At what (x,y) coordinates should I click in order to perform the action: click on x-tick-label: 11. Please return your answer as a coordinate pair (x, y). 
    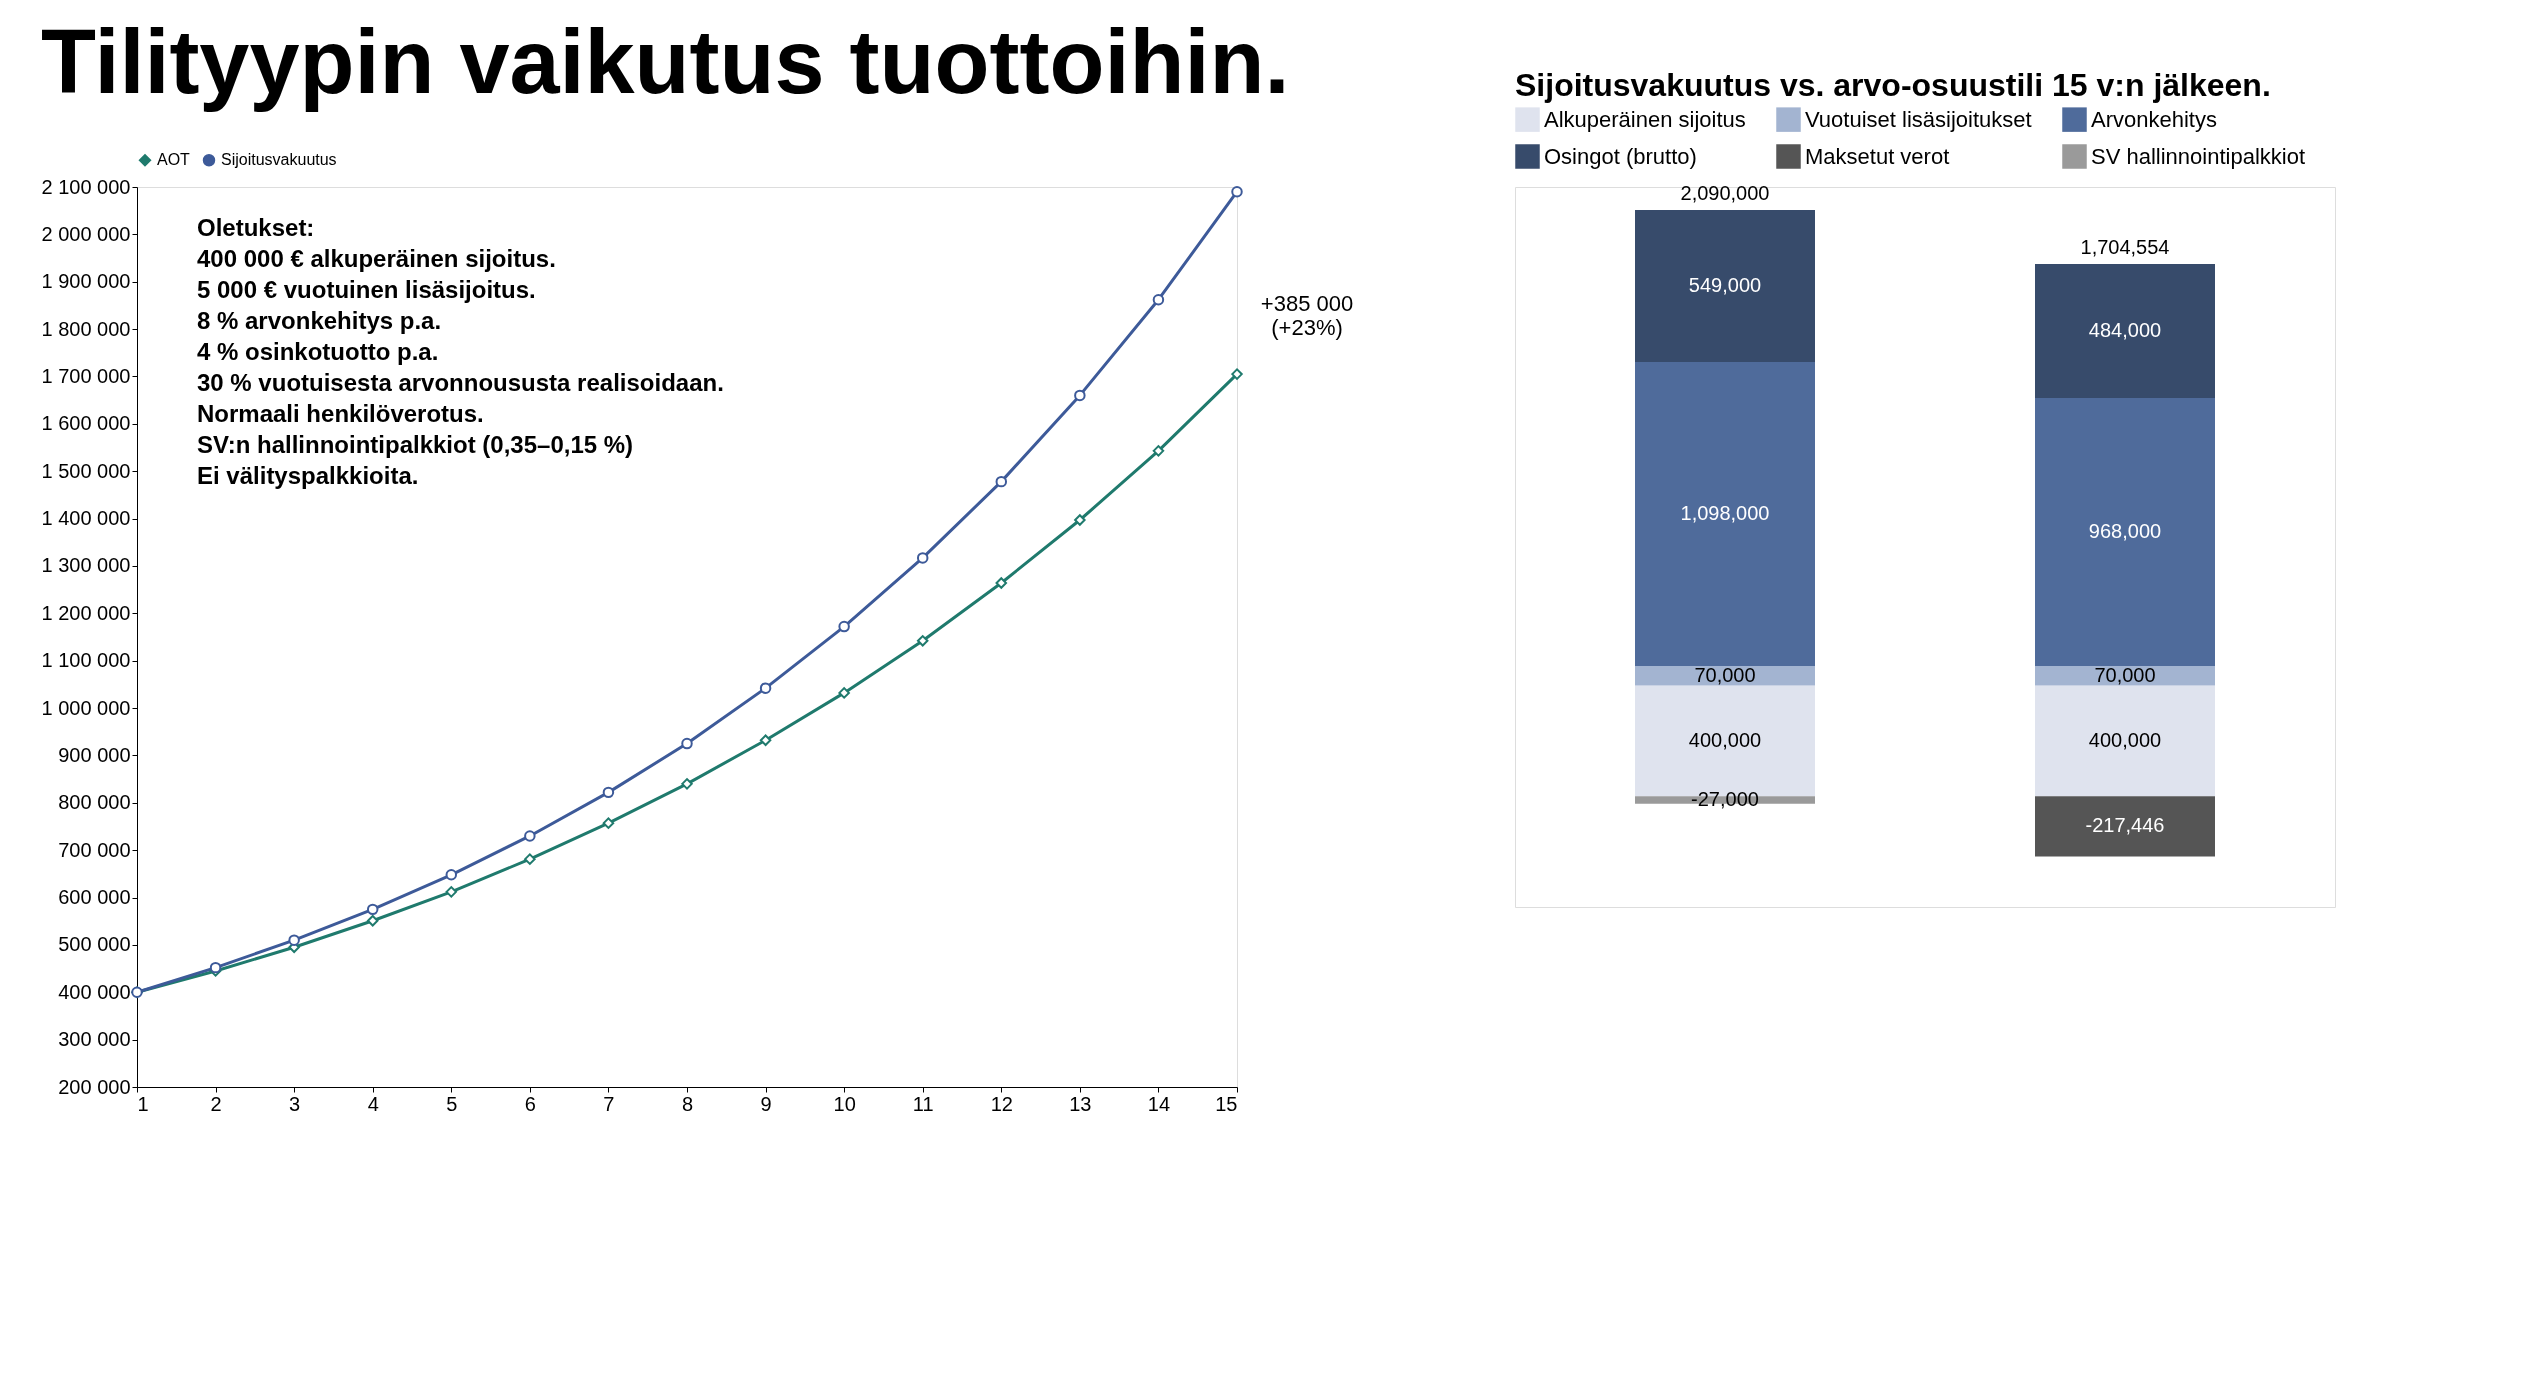
    Looking at the image, I should click on (923, 1103).